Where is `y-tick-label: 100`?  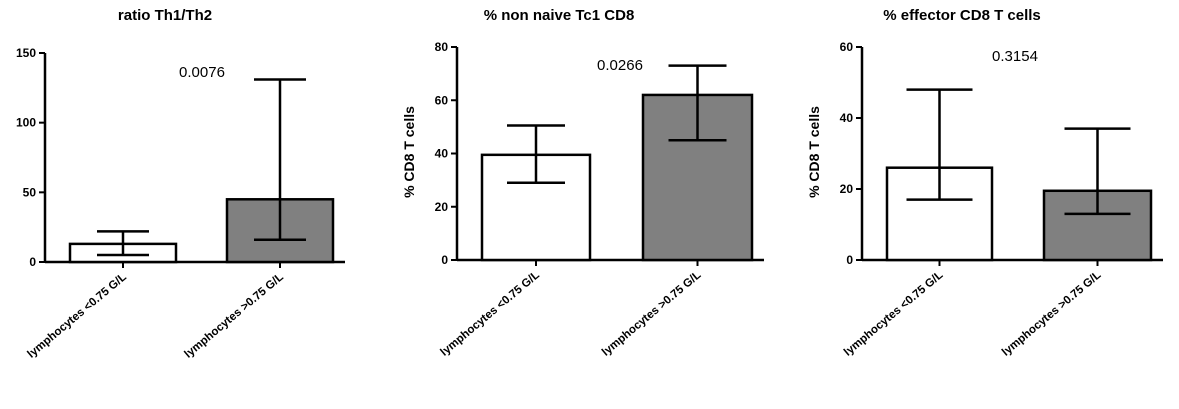
y-tick-label: 100 is located at coordinates (26, 123).